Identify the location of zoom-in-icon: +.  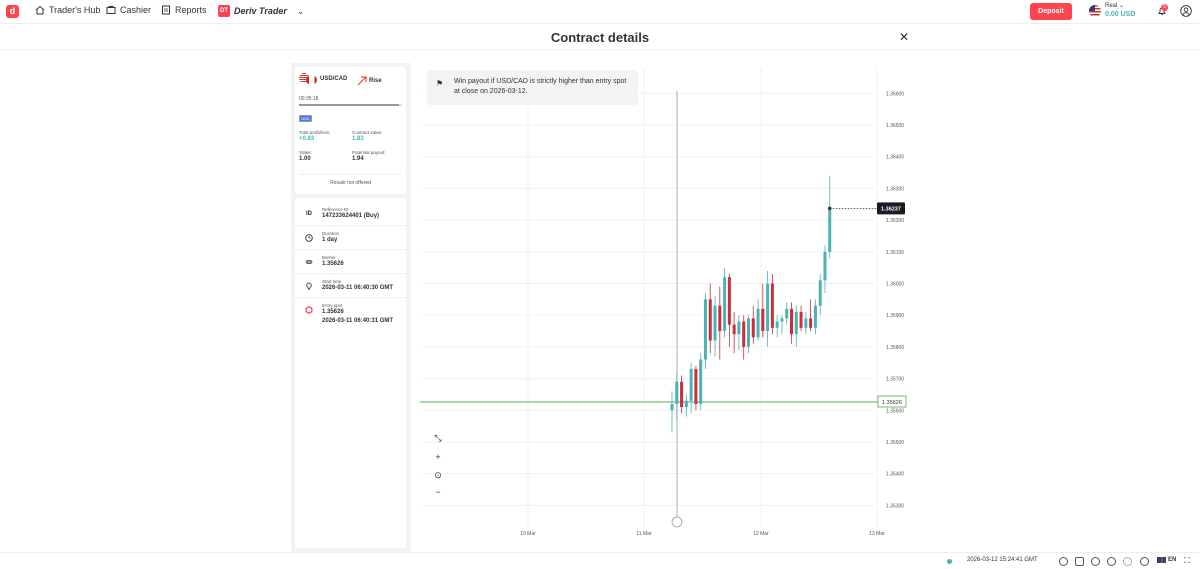
(438, 457).